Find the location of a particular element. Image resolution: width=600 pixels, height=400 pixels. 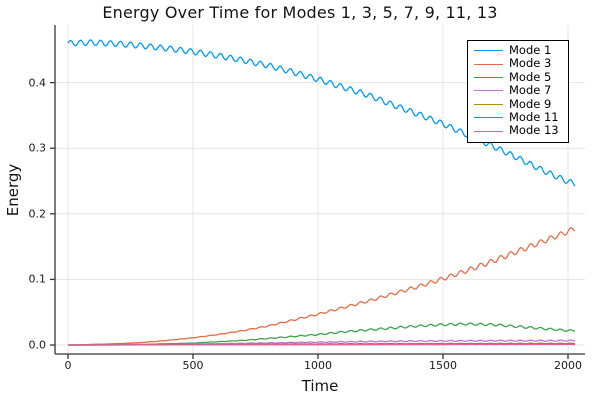

legend-item: Mode 9 is located at coordinates (516, 104).